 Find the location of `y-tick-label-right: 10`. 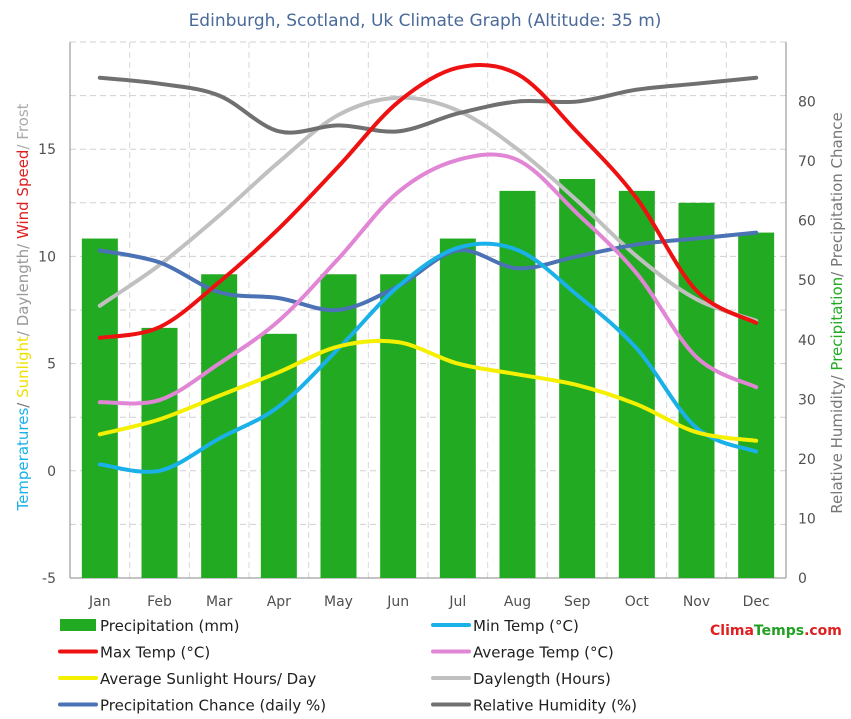

y-tick-label-right: 10 is located at coordinates (807, 519).